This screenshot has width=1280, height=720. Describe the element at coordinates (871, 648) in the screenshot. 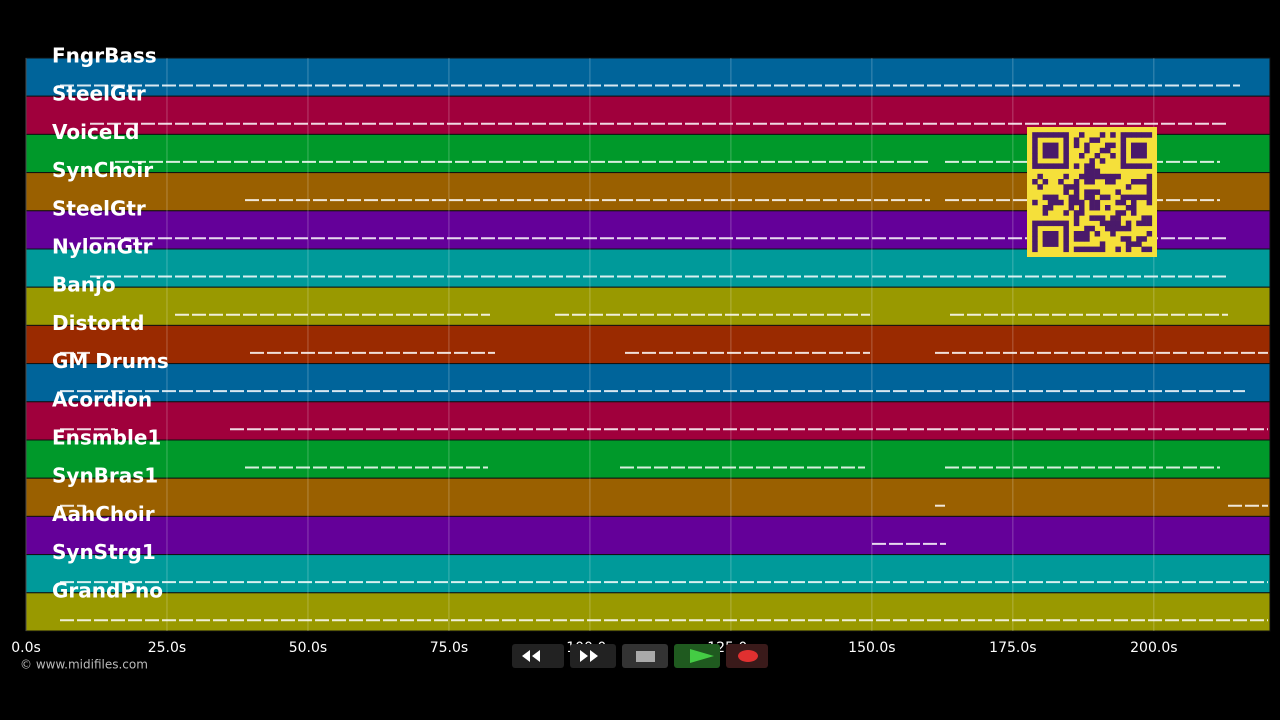

I see `tick-label: 150.0s` at that location.